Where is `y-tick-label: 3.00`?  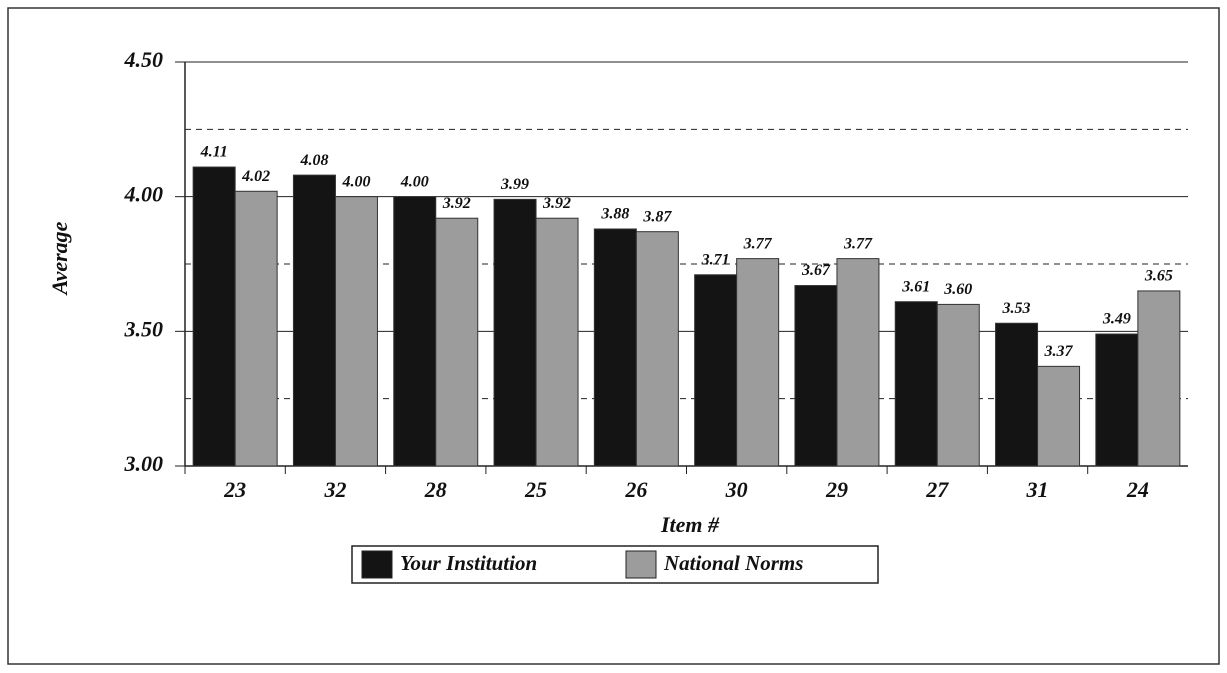
y-tick-label: 3.00 is located at coordinates (144, 463).